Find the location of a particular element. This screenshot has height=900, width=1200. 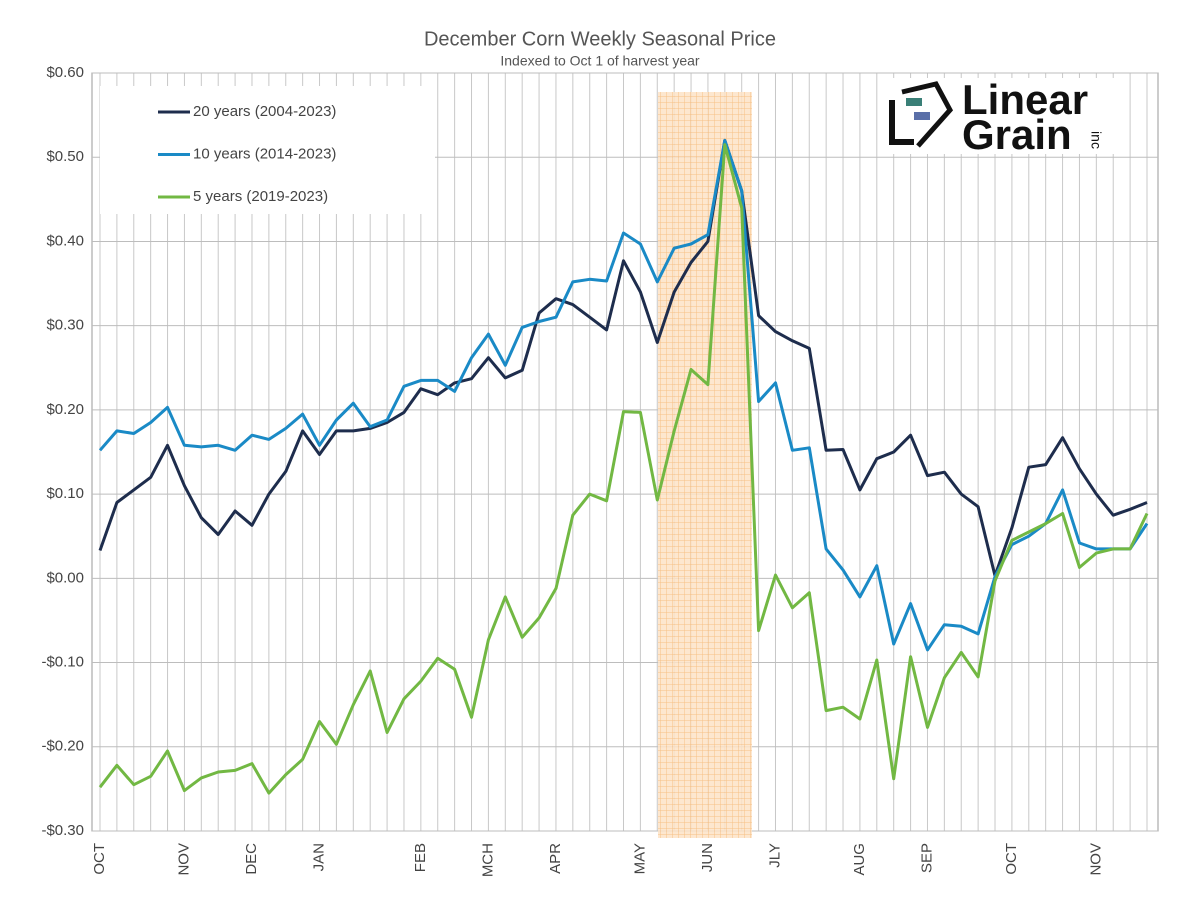

x-tick-label: AUG is located at coordinates (859, 859).